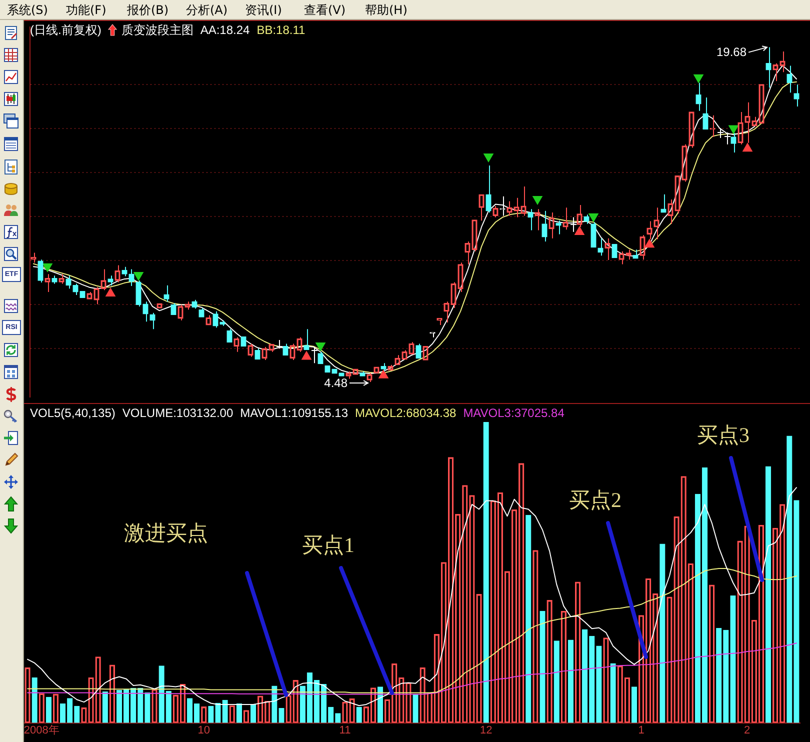 The width and height of the screenshot is (810, 742). What do you see at coordinates (723, 435) in the screenshot?
I see `annotation: 买点3` at bounding box center [723, 435].